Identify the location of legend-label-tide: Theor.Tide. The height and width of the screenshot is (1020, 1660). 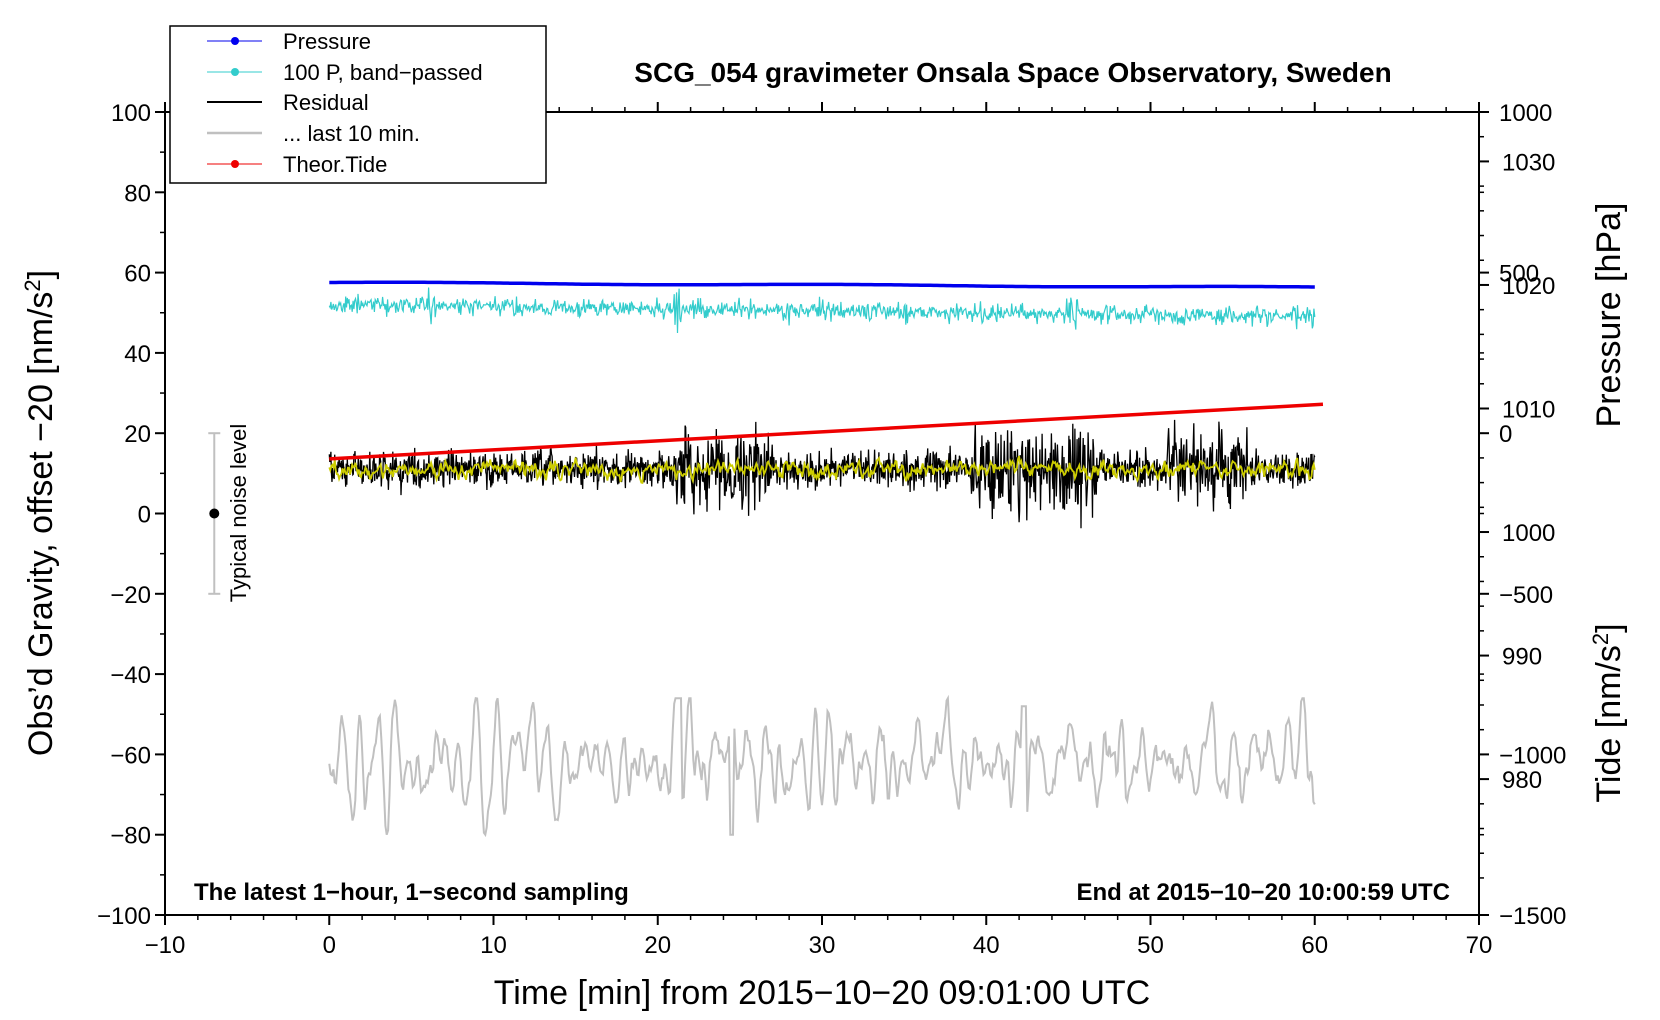
(335, 164).